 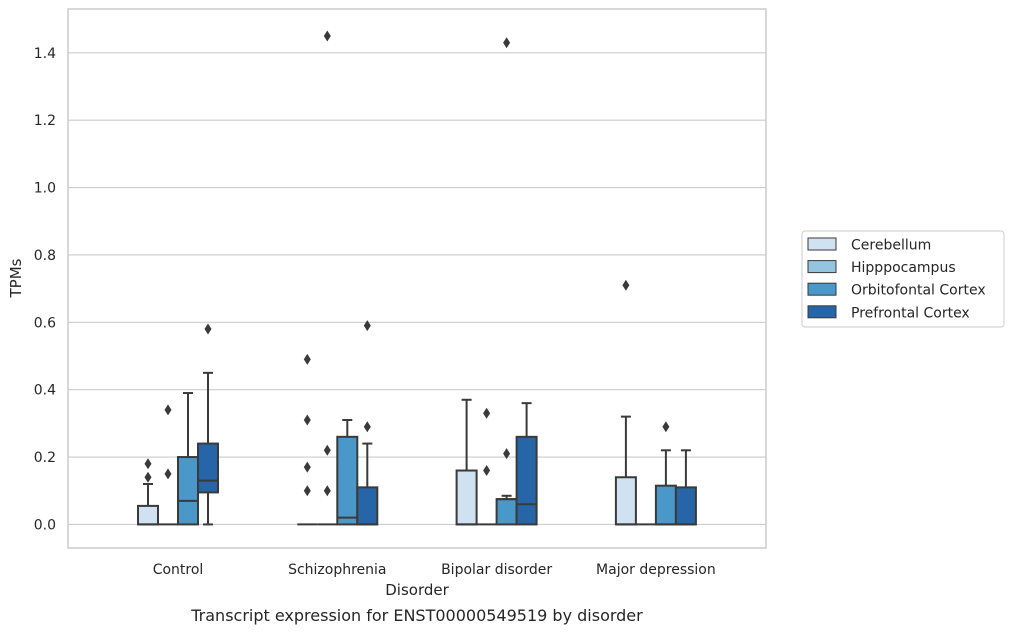 What do you see at coordinates (891, 246) in the screenshot?
I see `legend-label: Cerebellum` at bounding box center [891, 246].